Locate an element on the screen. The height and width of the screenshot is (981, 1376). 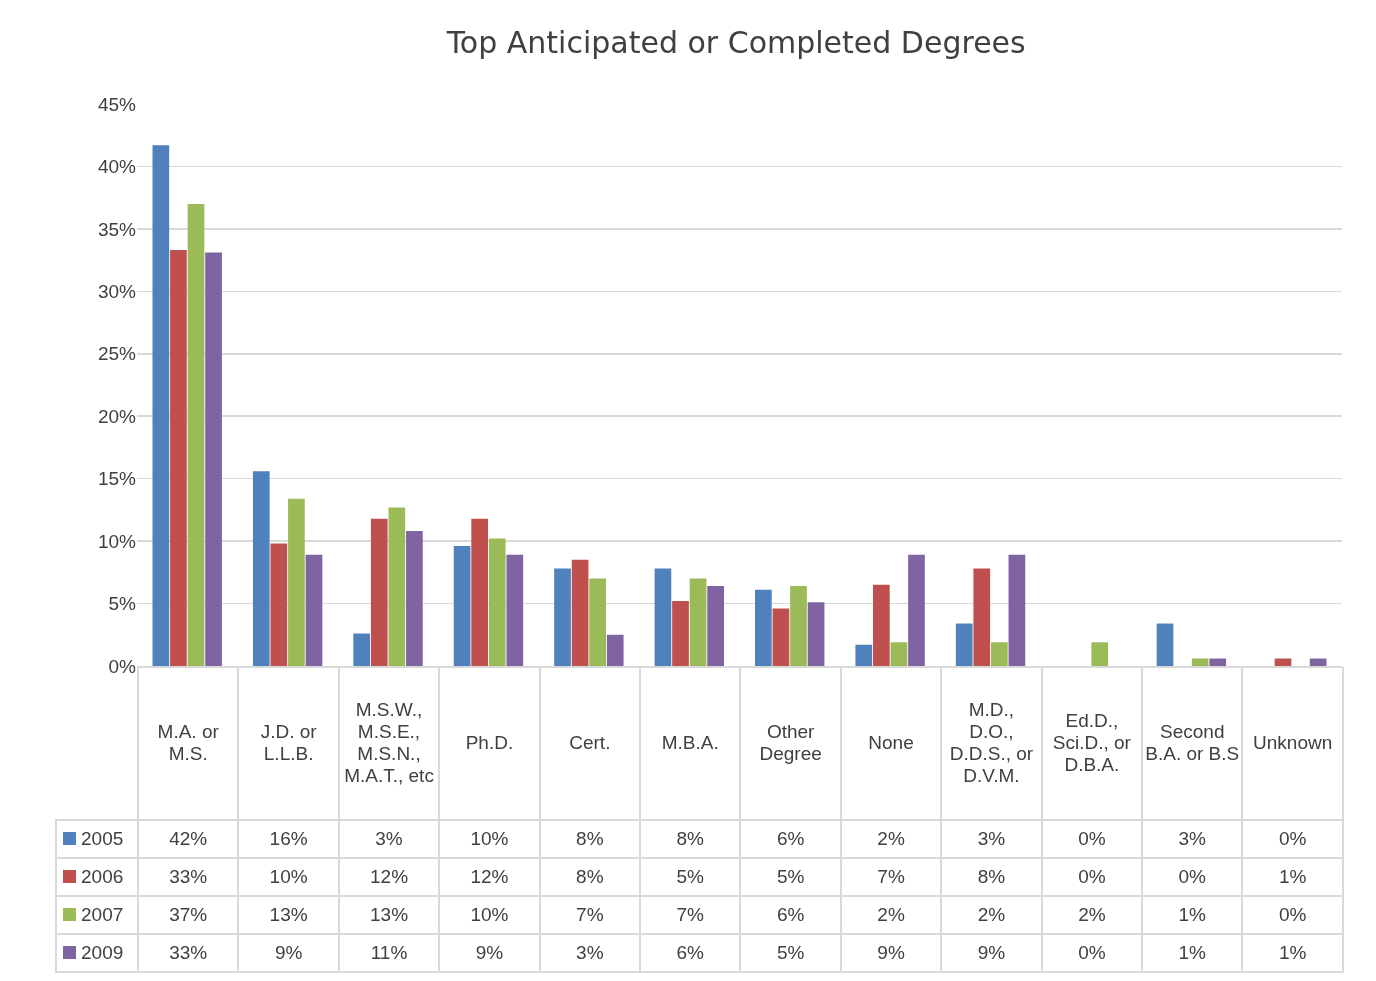
legend-label: 2006 is located at coordinates (97, 877).